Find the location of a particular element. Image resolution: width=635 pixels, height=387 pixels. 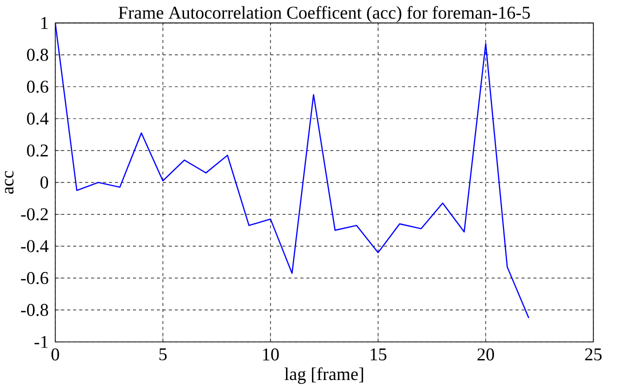

y-tick-label: -0.2 is located at coordinates (34, 214).